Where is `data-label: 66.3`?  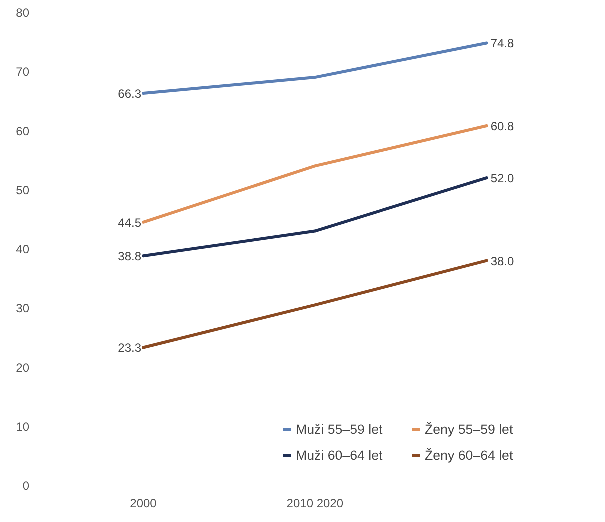
data-label: 66.3 is located at coordinates (130, 94).